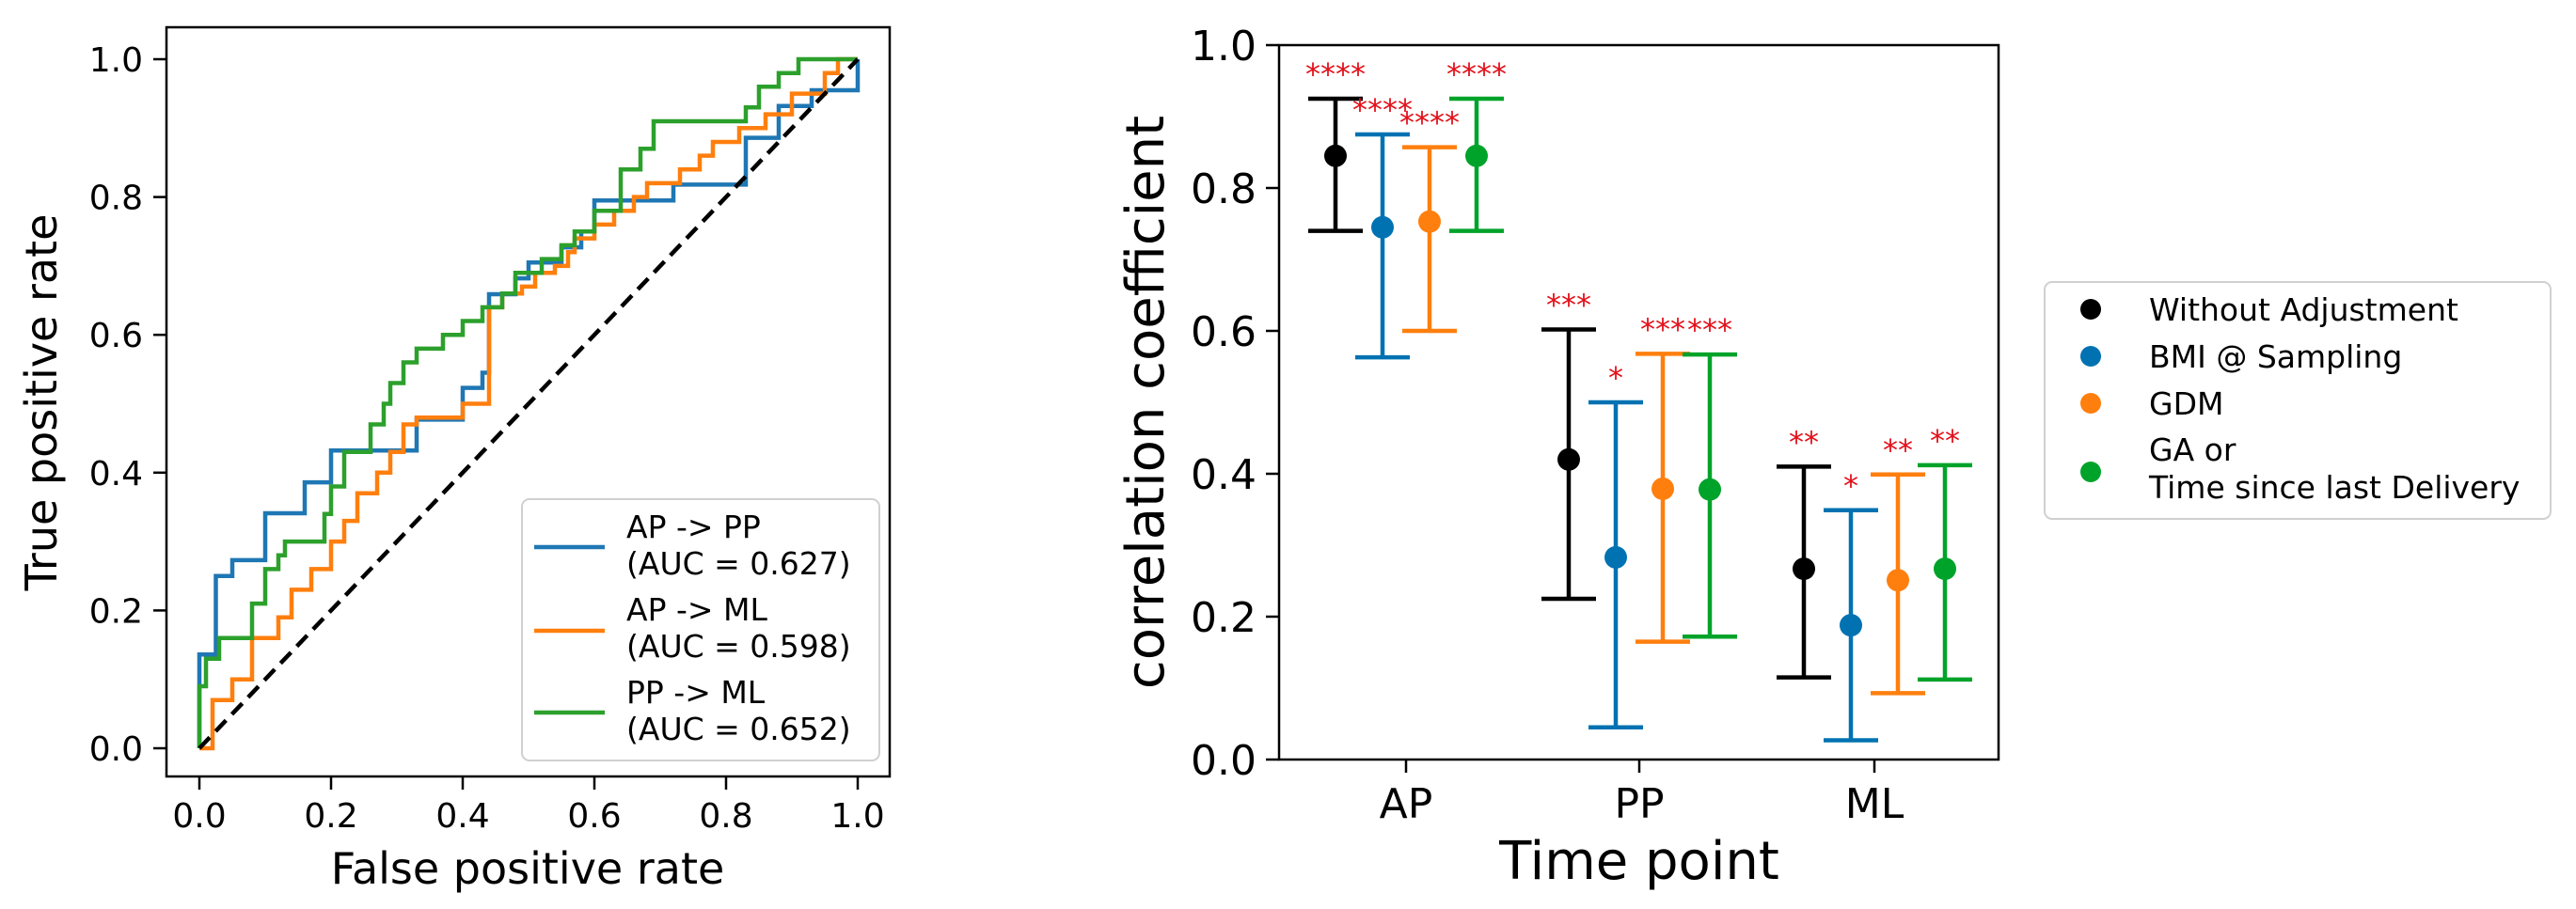 The image size is (2576, 909). Describe the element at coordinates (1235, 404) in the screenshot. I see `corr-y-ticks: 0.0 0.2 0.4 0.6 0.8 1.0` at that location.